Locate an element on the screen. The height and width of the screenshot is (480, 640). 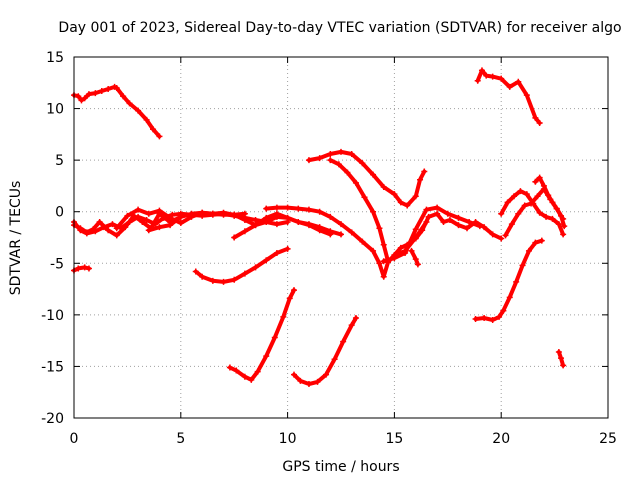
y-tick-label: -15 is located at coordinates (52, 367).